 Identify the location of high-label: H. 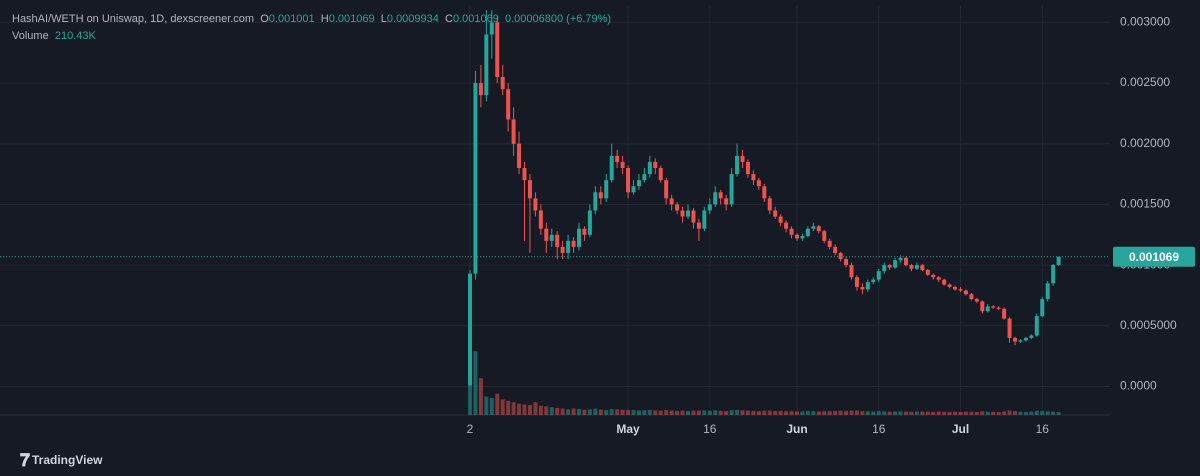
(324, 19).